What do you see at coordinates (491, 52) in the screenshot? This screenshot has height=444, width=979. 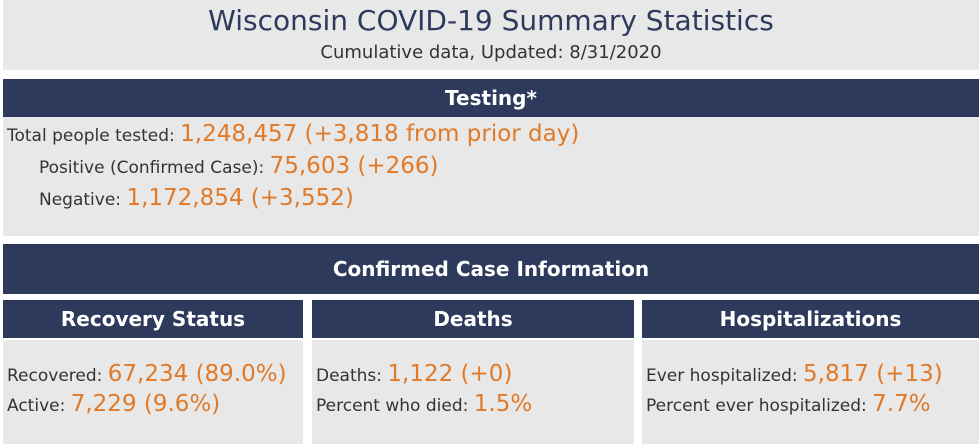 I see `subtitle: Cumulative data, Updated: 8/31/2020` at bounding box center [491, 52].